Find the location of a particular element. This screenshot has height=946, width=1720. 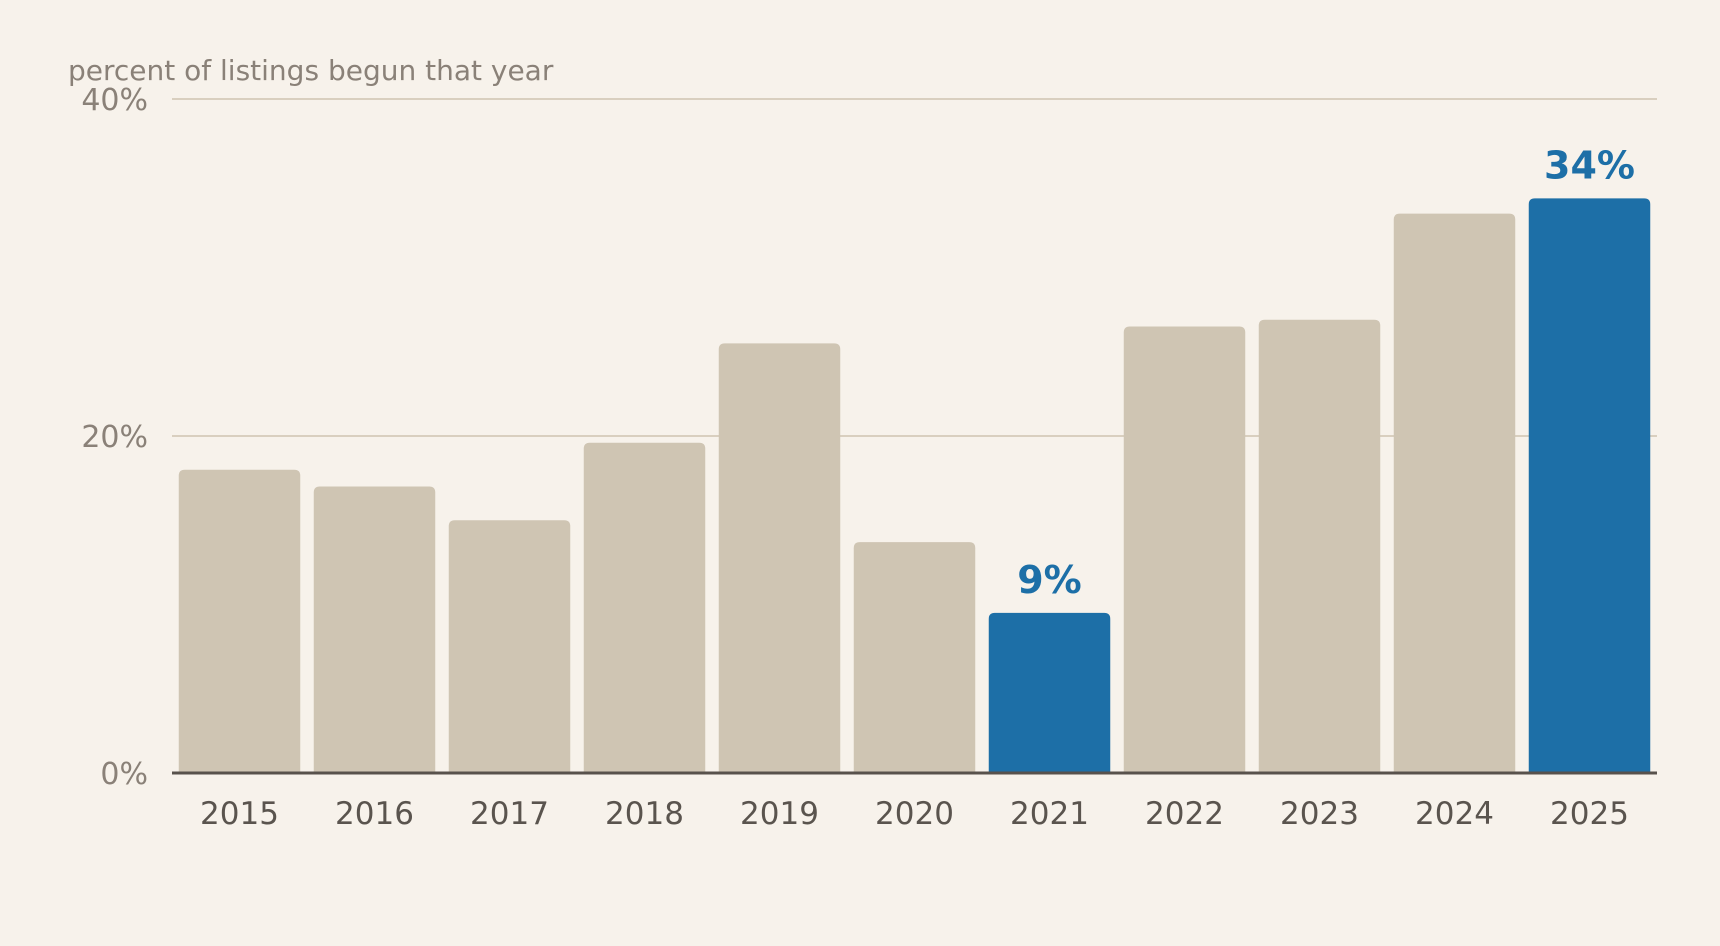

x-tick-label-2019: 2019 is located at coordinates (779, 814).